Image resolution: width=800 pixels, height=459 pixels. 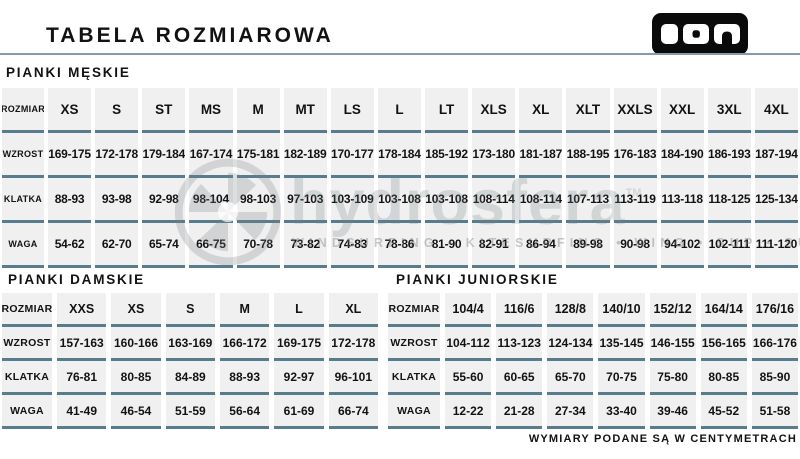 What do you see at coordinates (164, 200) in the screenshot?
I see `data-cell: 92-98` at bounding box center [164, 200].